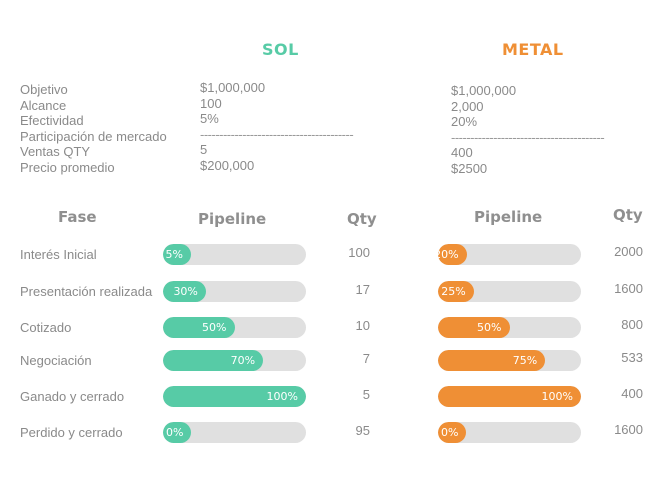 This screenshot has width=672, height=503. I want to click on metal-pipeline-fill: 100%, so click(509, 396).